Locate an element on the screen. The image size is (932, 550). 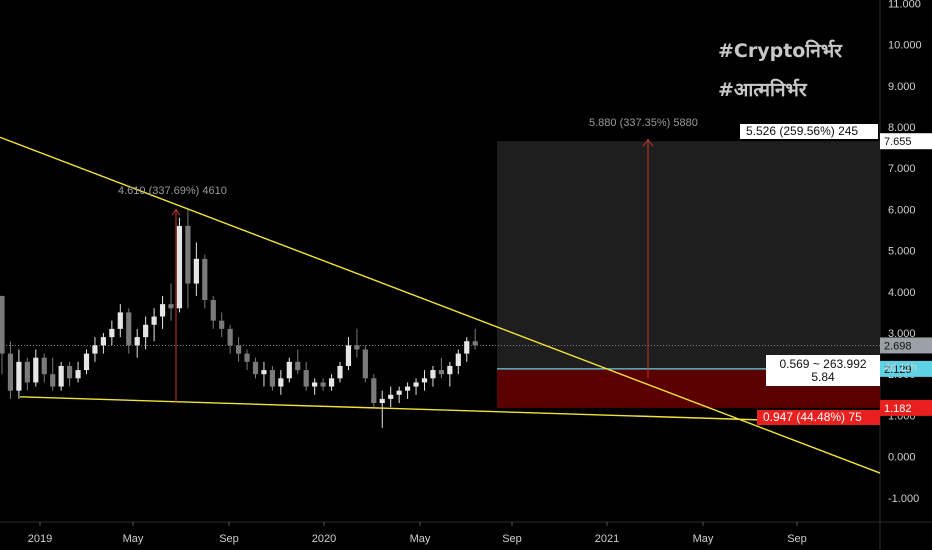
countdown-label: 4d 11h is located at coordinates (900, 368).